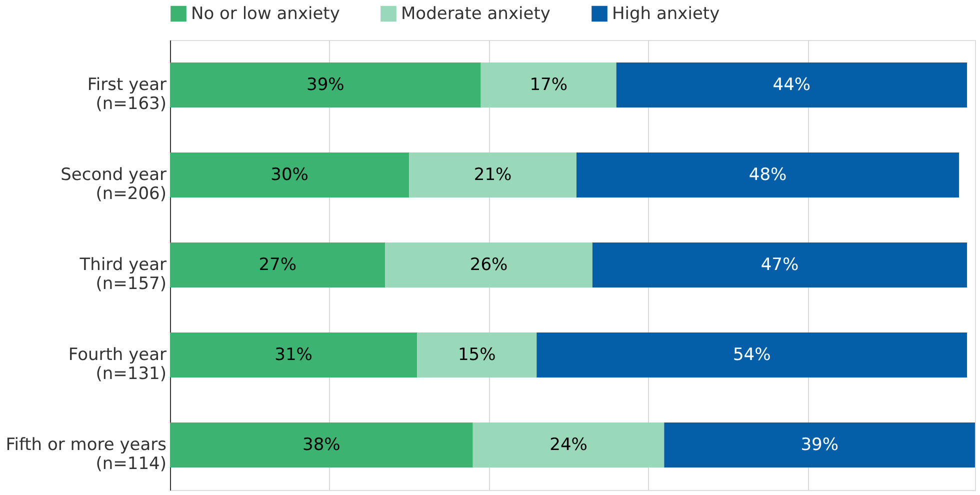  I want to click on data-label: 31%, so click(293, 355).